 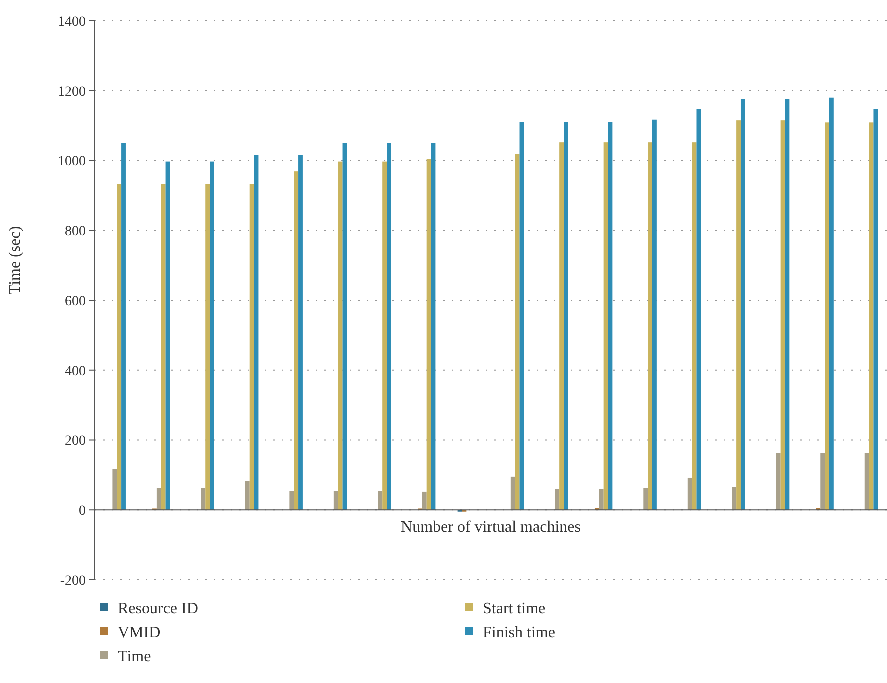 I want to click on y-axis-title: Time (sec), so click(x=15, y=260).